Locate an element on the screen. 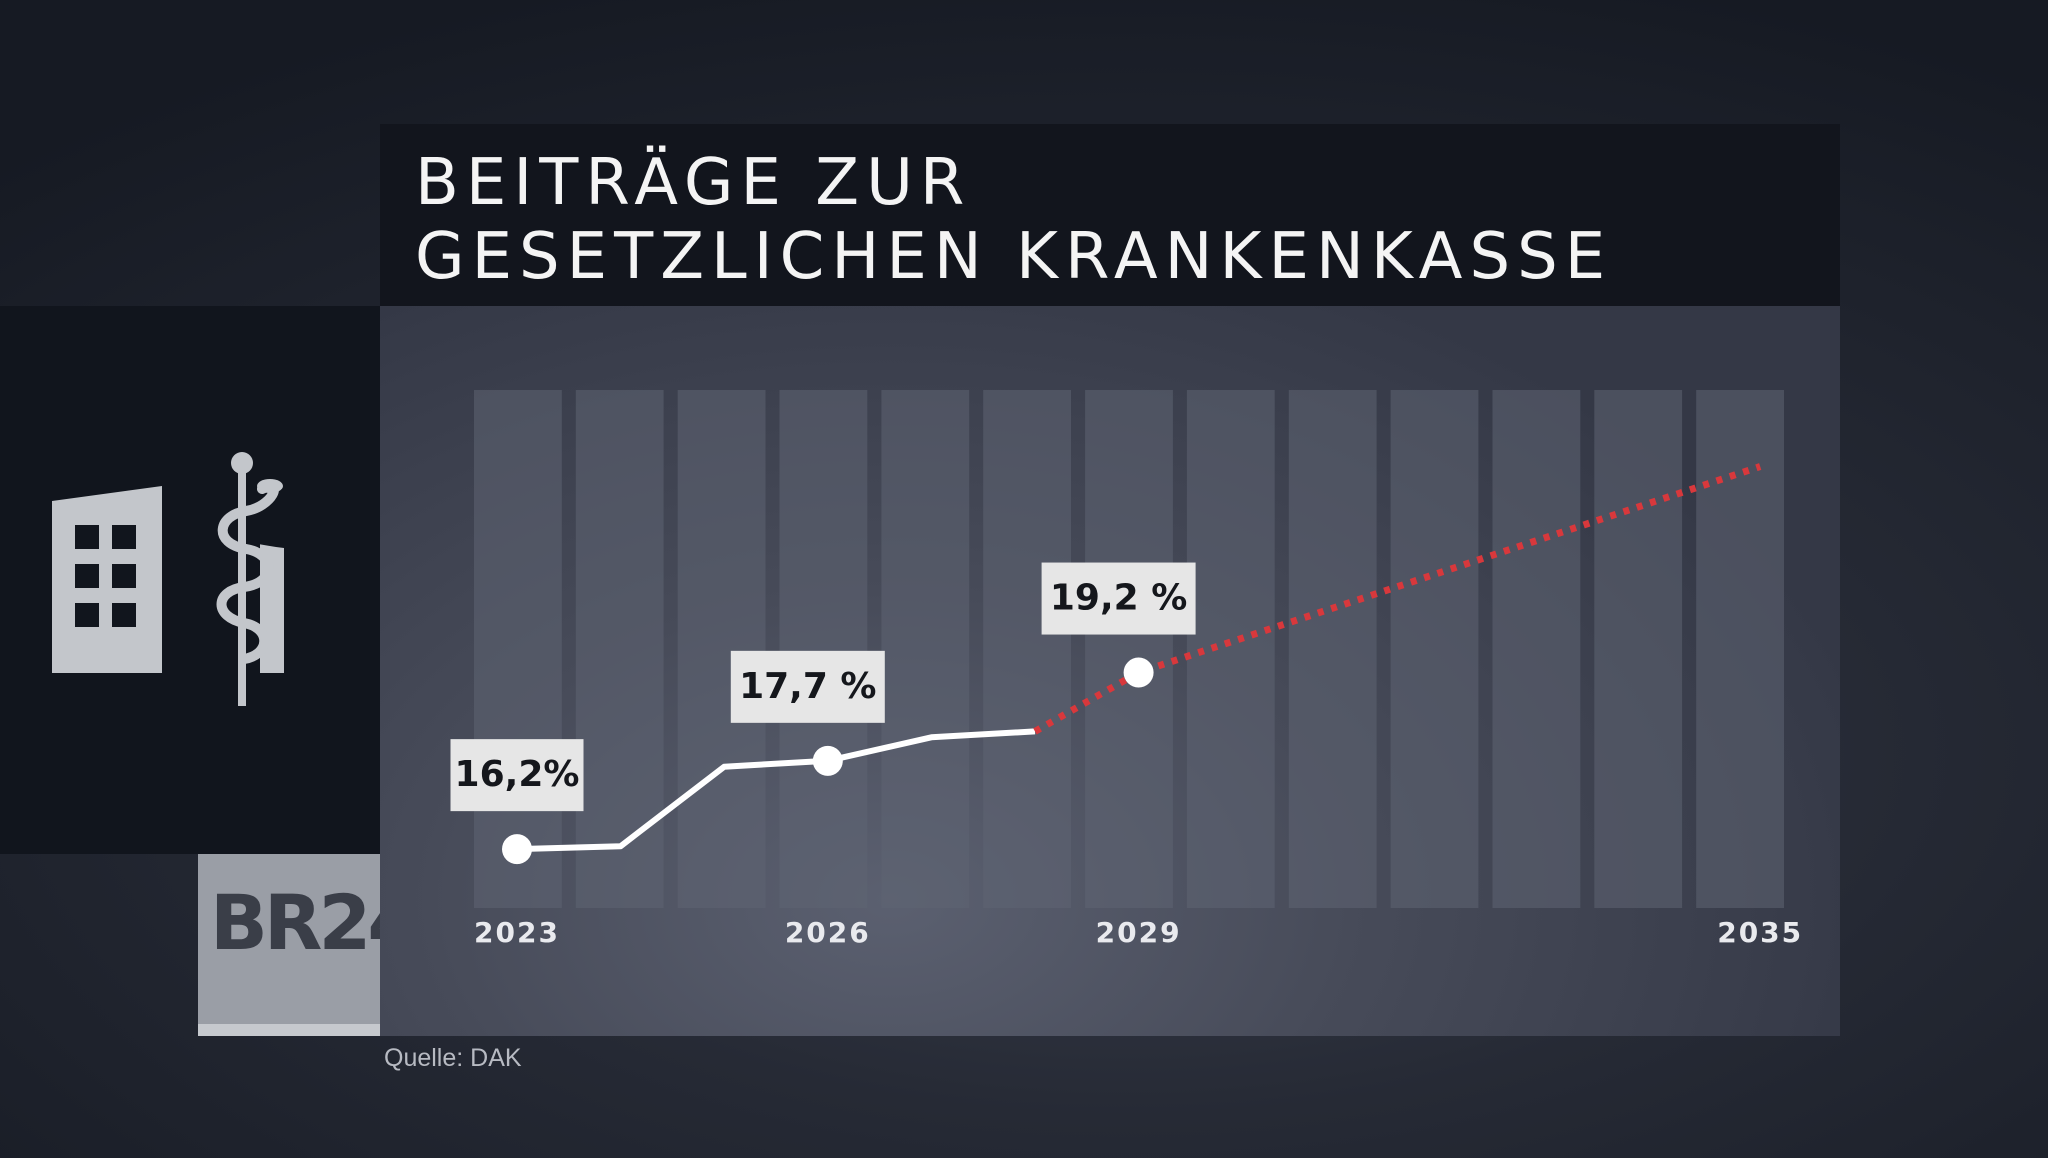  logo-underline is located at coordinates (289, 1030).